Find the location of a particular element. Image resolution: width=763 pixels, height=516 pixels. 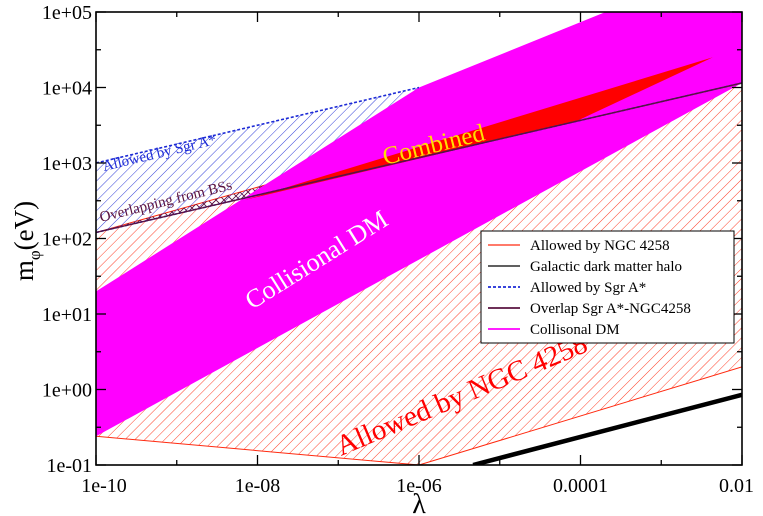

y-axis-label-unit: (eV) is located at coordinates (24, 225).